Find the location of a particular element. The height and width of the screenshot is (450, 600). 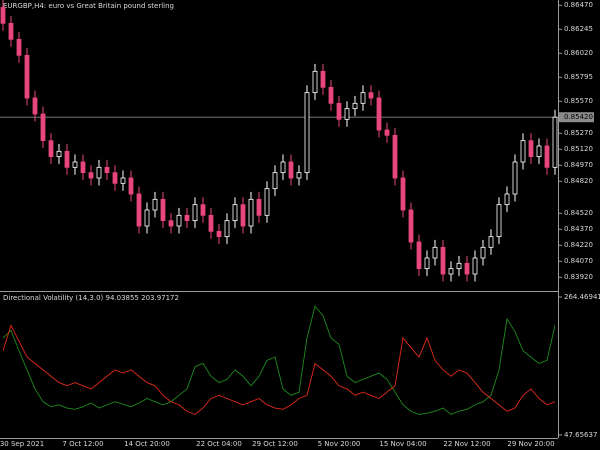

y-tick-label: 0.86020 is located at coordinates (578, 53).